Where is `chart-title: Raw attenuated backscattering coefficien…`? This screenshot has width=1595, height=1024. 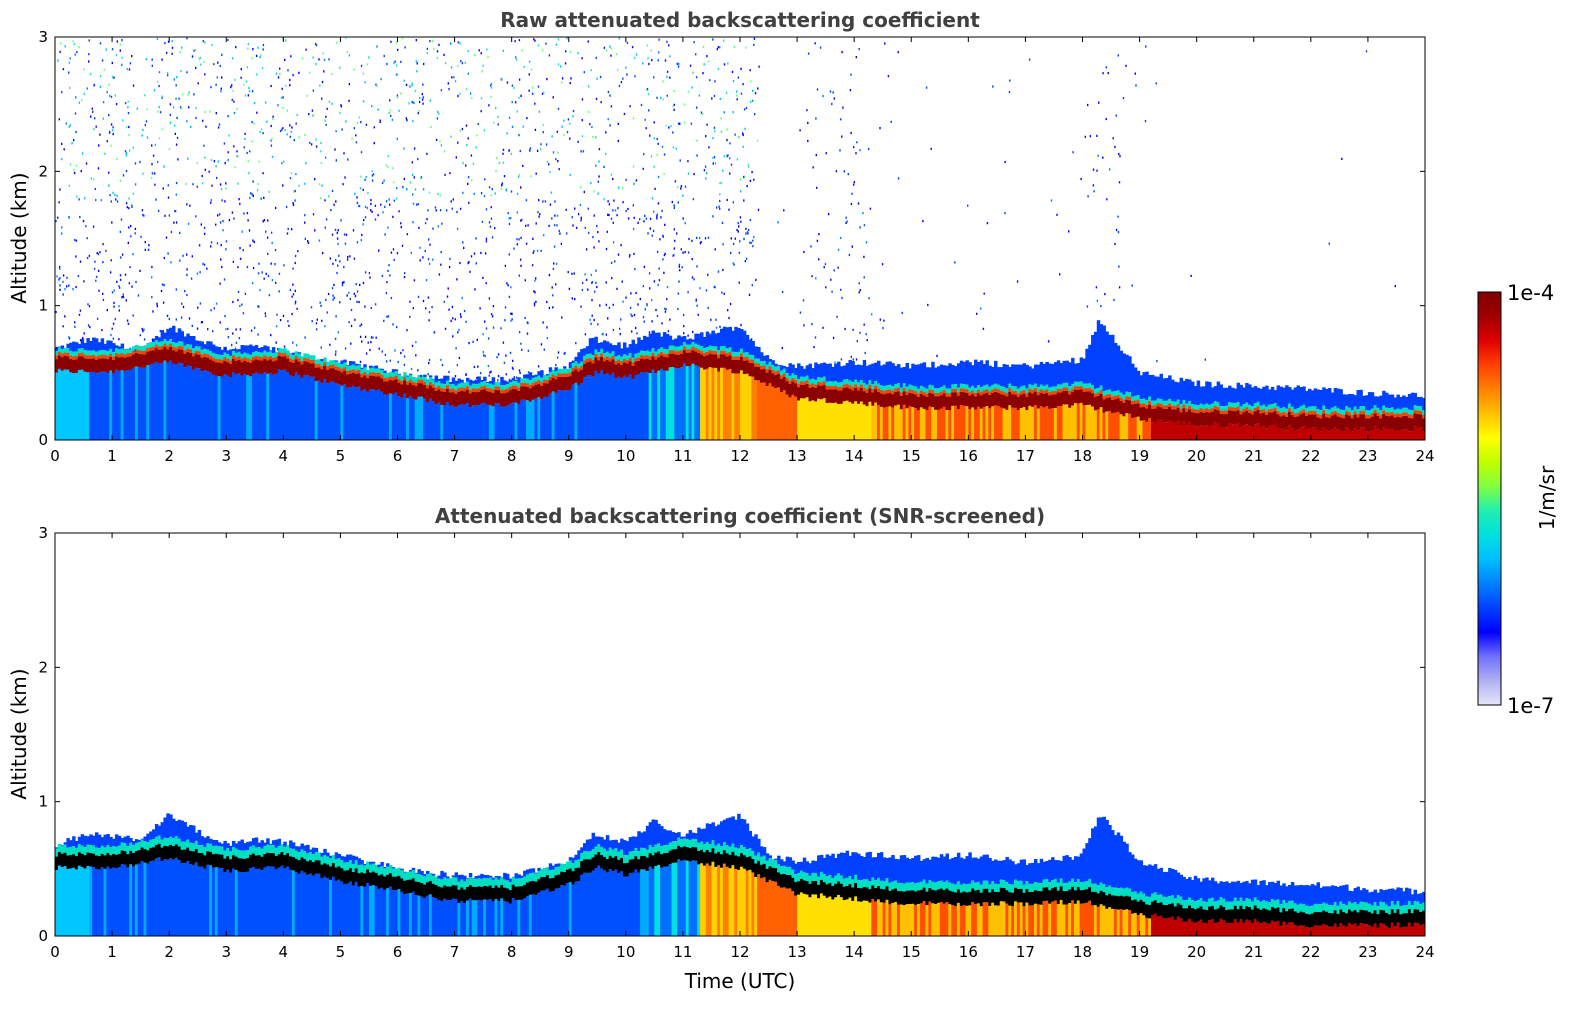 chart-title: Raw attenuated backscattering coefficien… is located at coordinates (740, 20).